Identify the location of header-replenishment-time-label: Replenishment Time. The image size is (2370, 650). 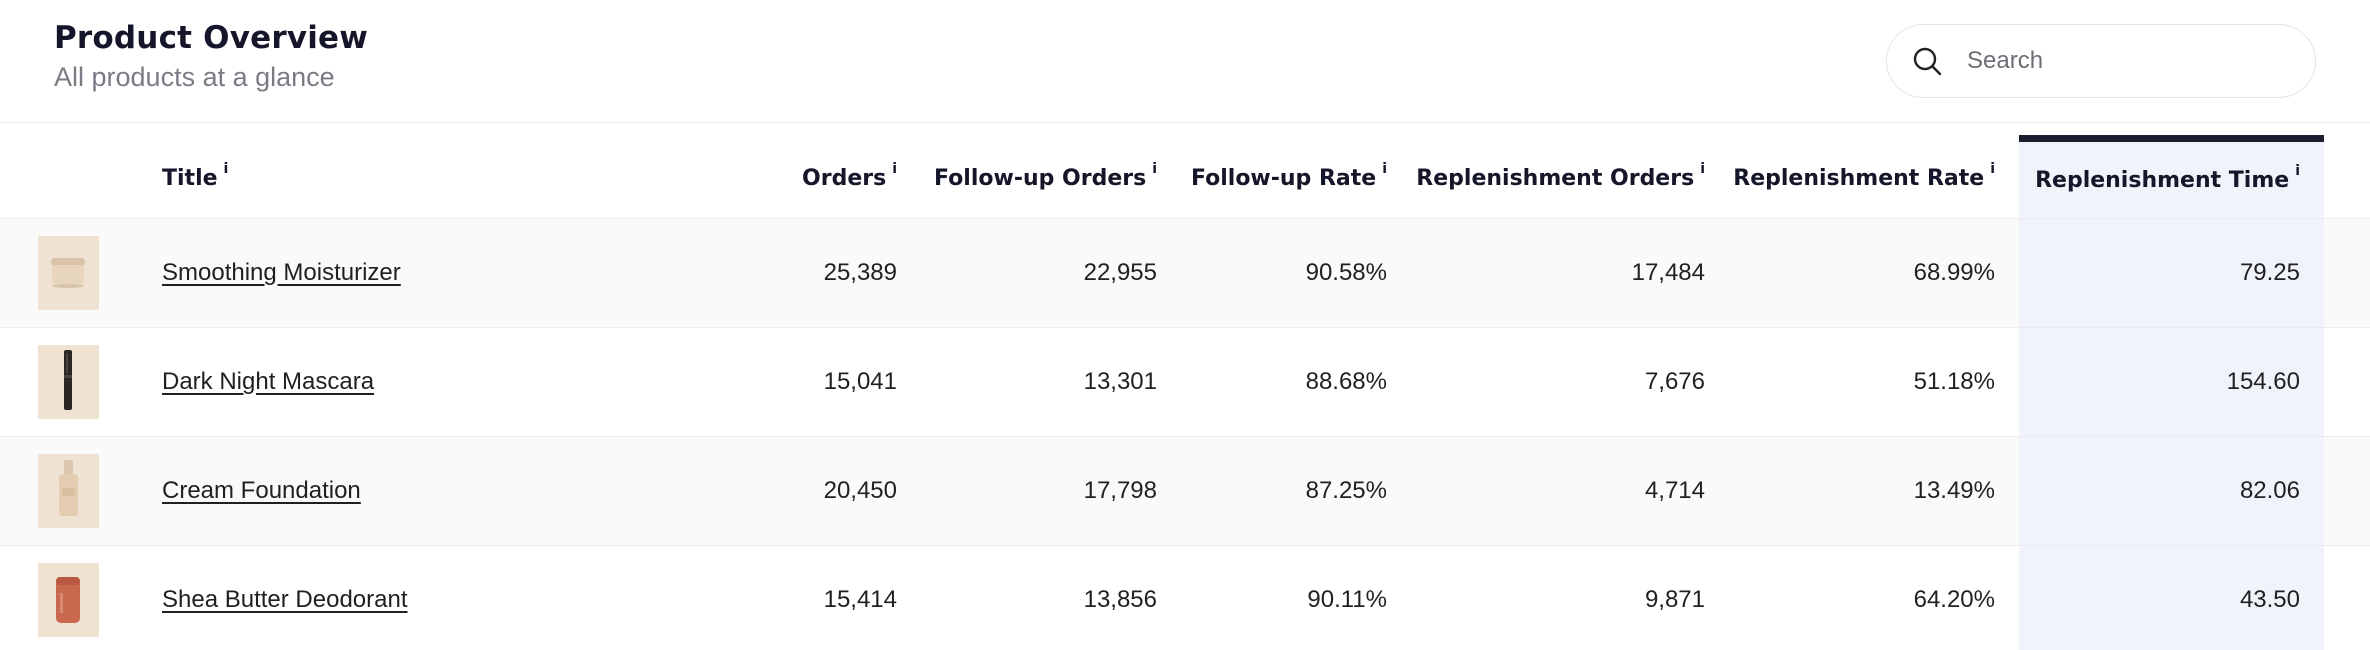
(2162, 180).